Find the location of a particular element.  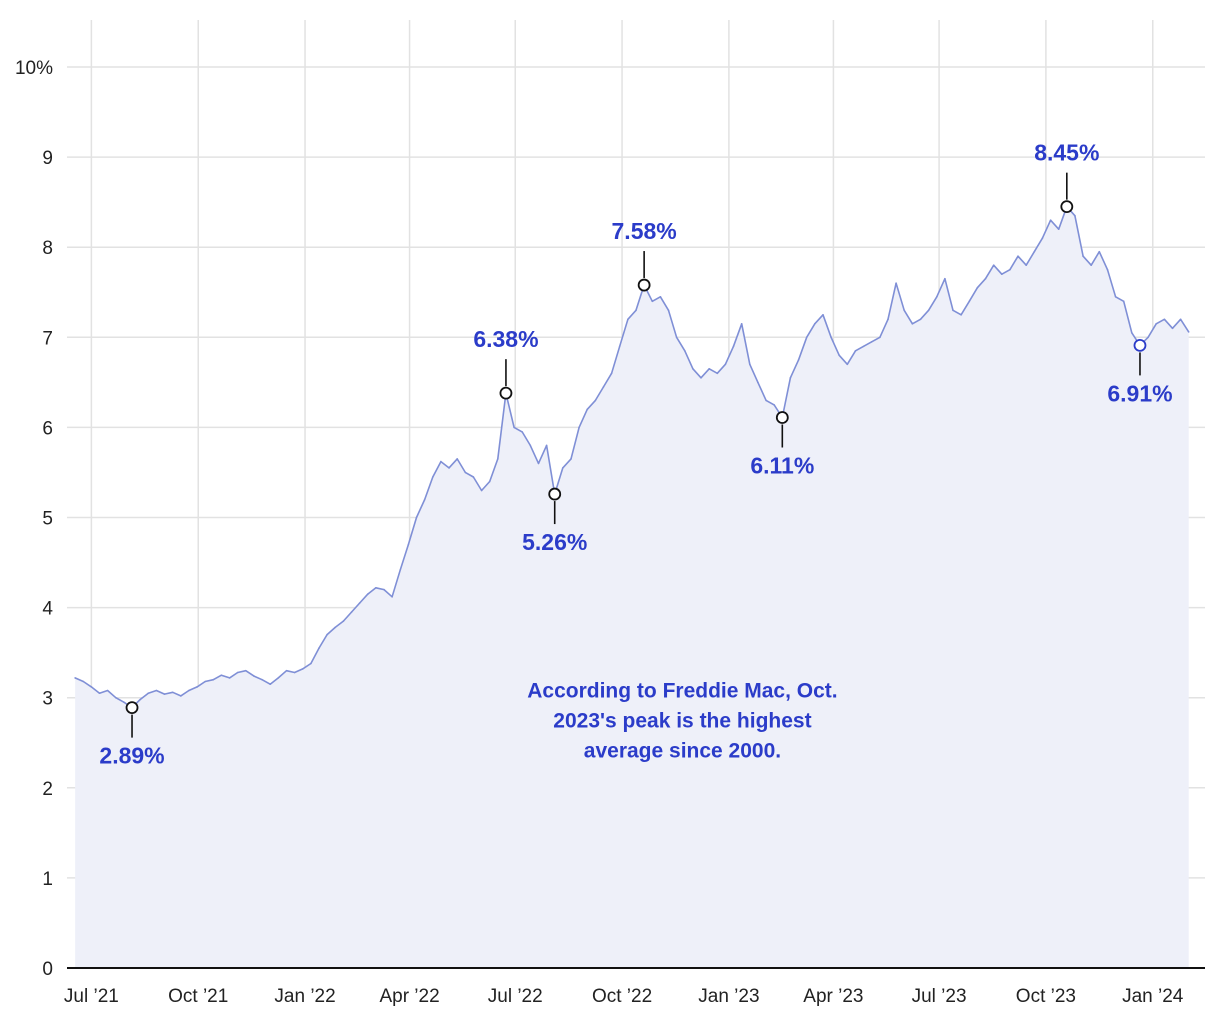

y-tick-label: 7 is located at coordinates (47, 338).